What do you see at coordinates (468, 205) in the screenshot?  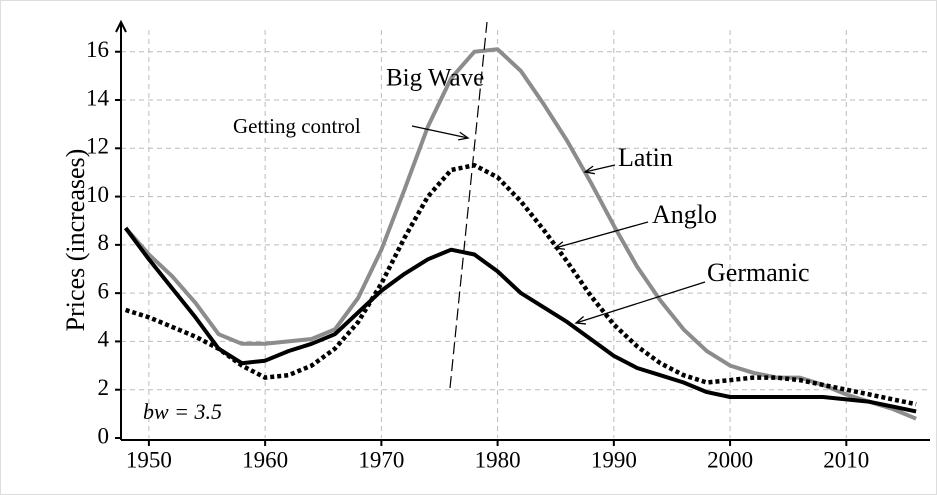 I see `big-wave-line` at bounding box center [468, 205].